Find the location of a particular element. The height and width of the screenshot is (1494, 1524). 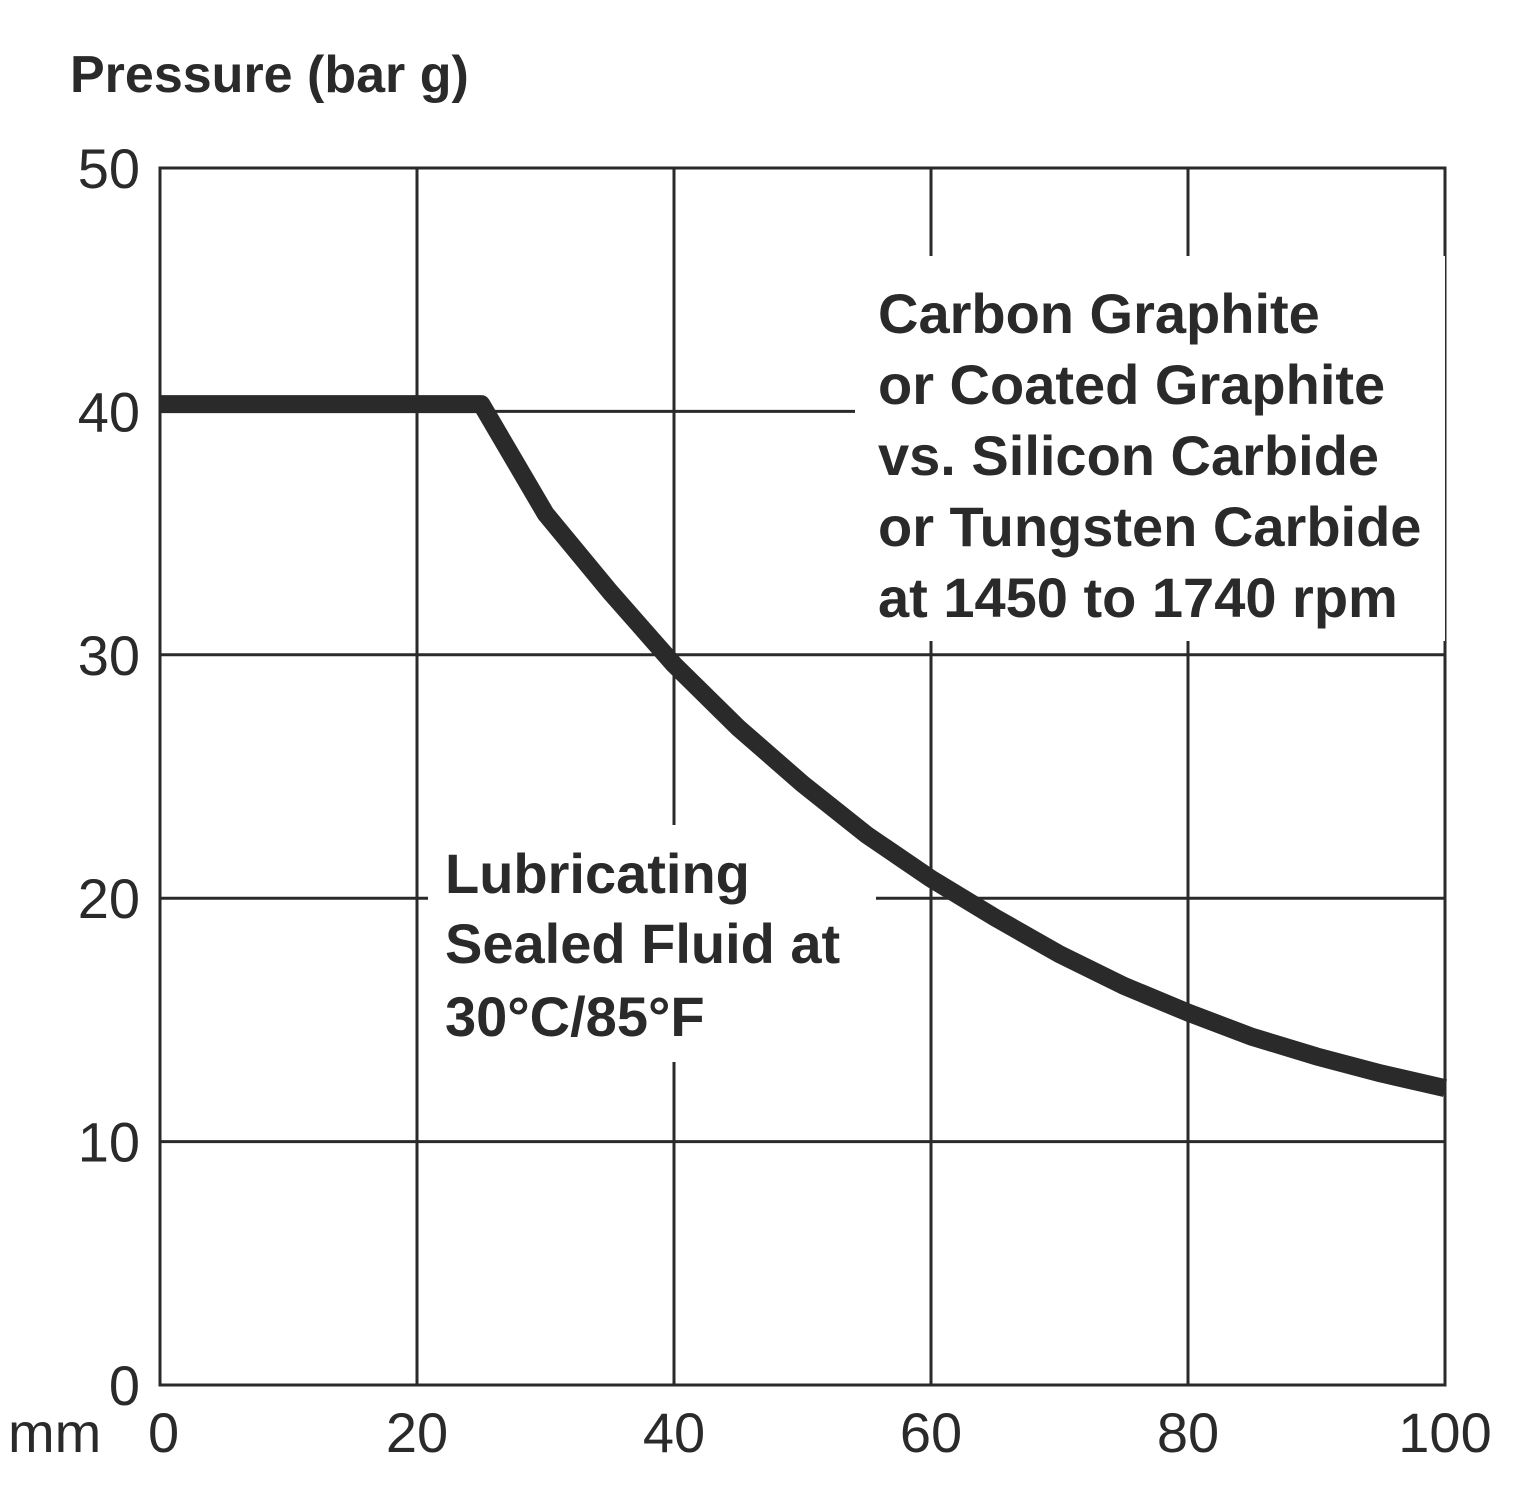

x-tick-label: 100 is located at coordinates (1444, 1432).